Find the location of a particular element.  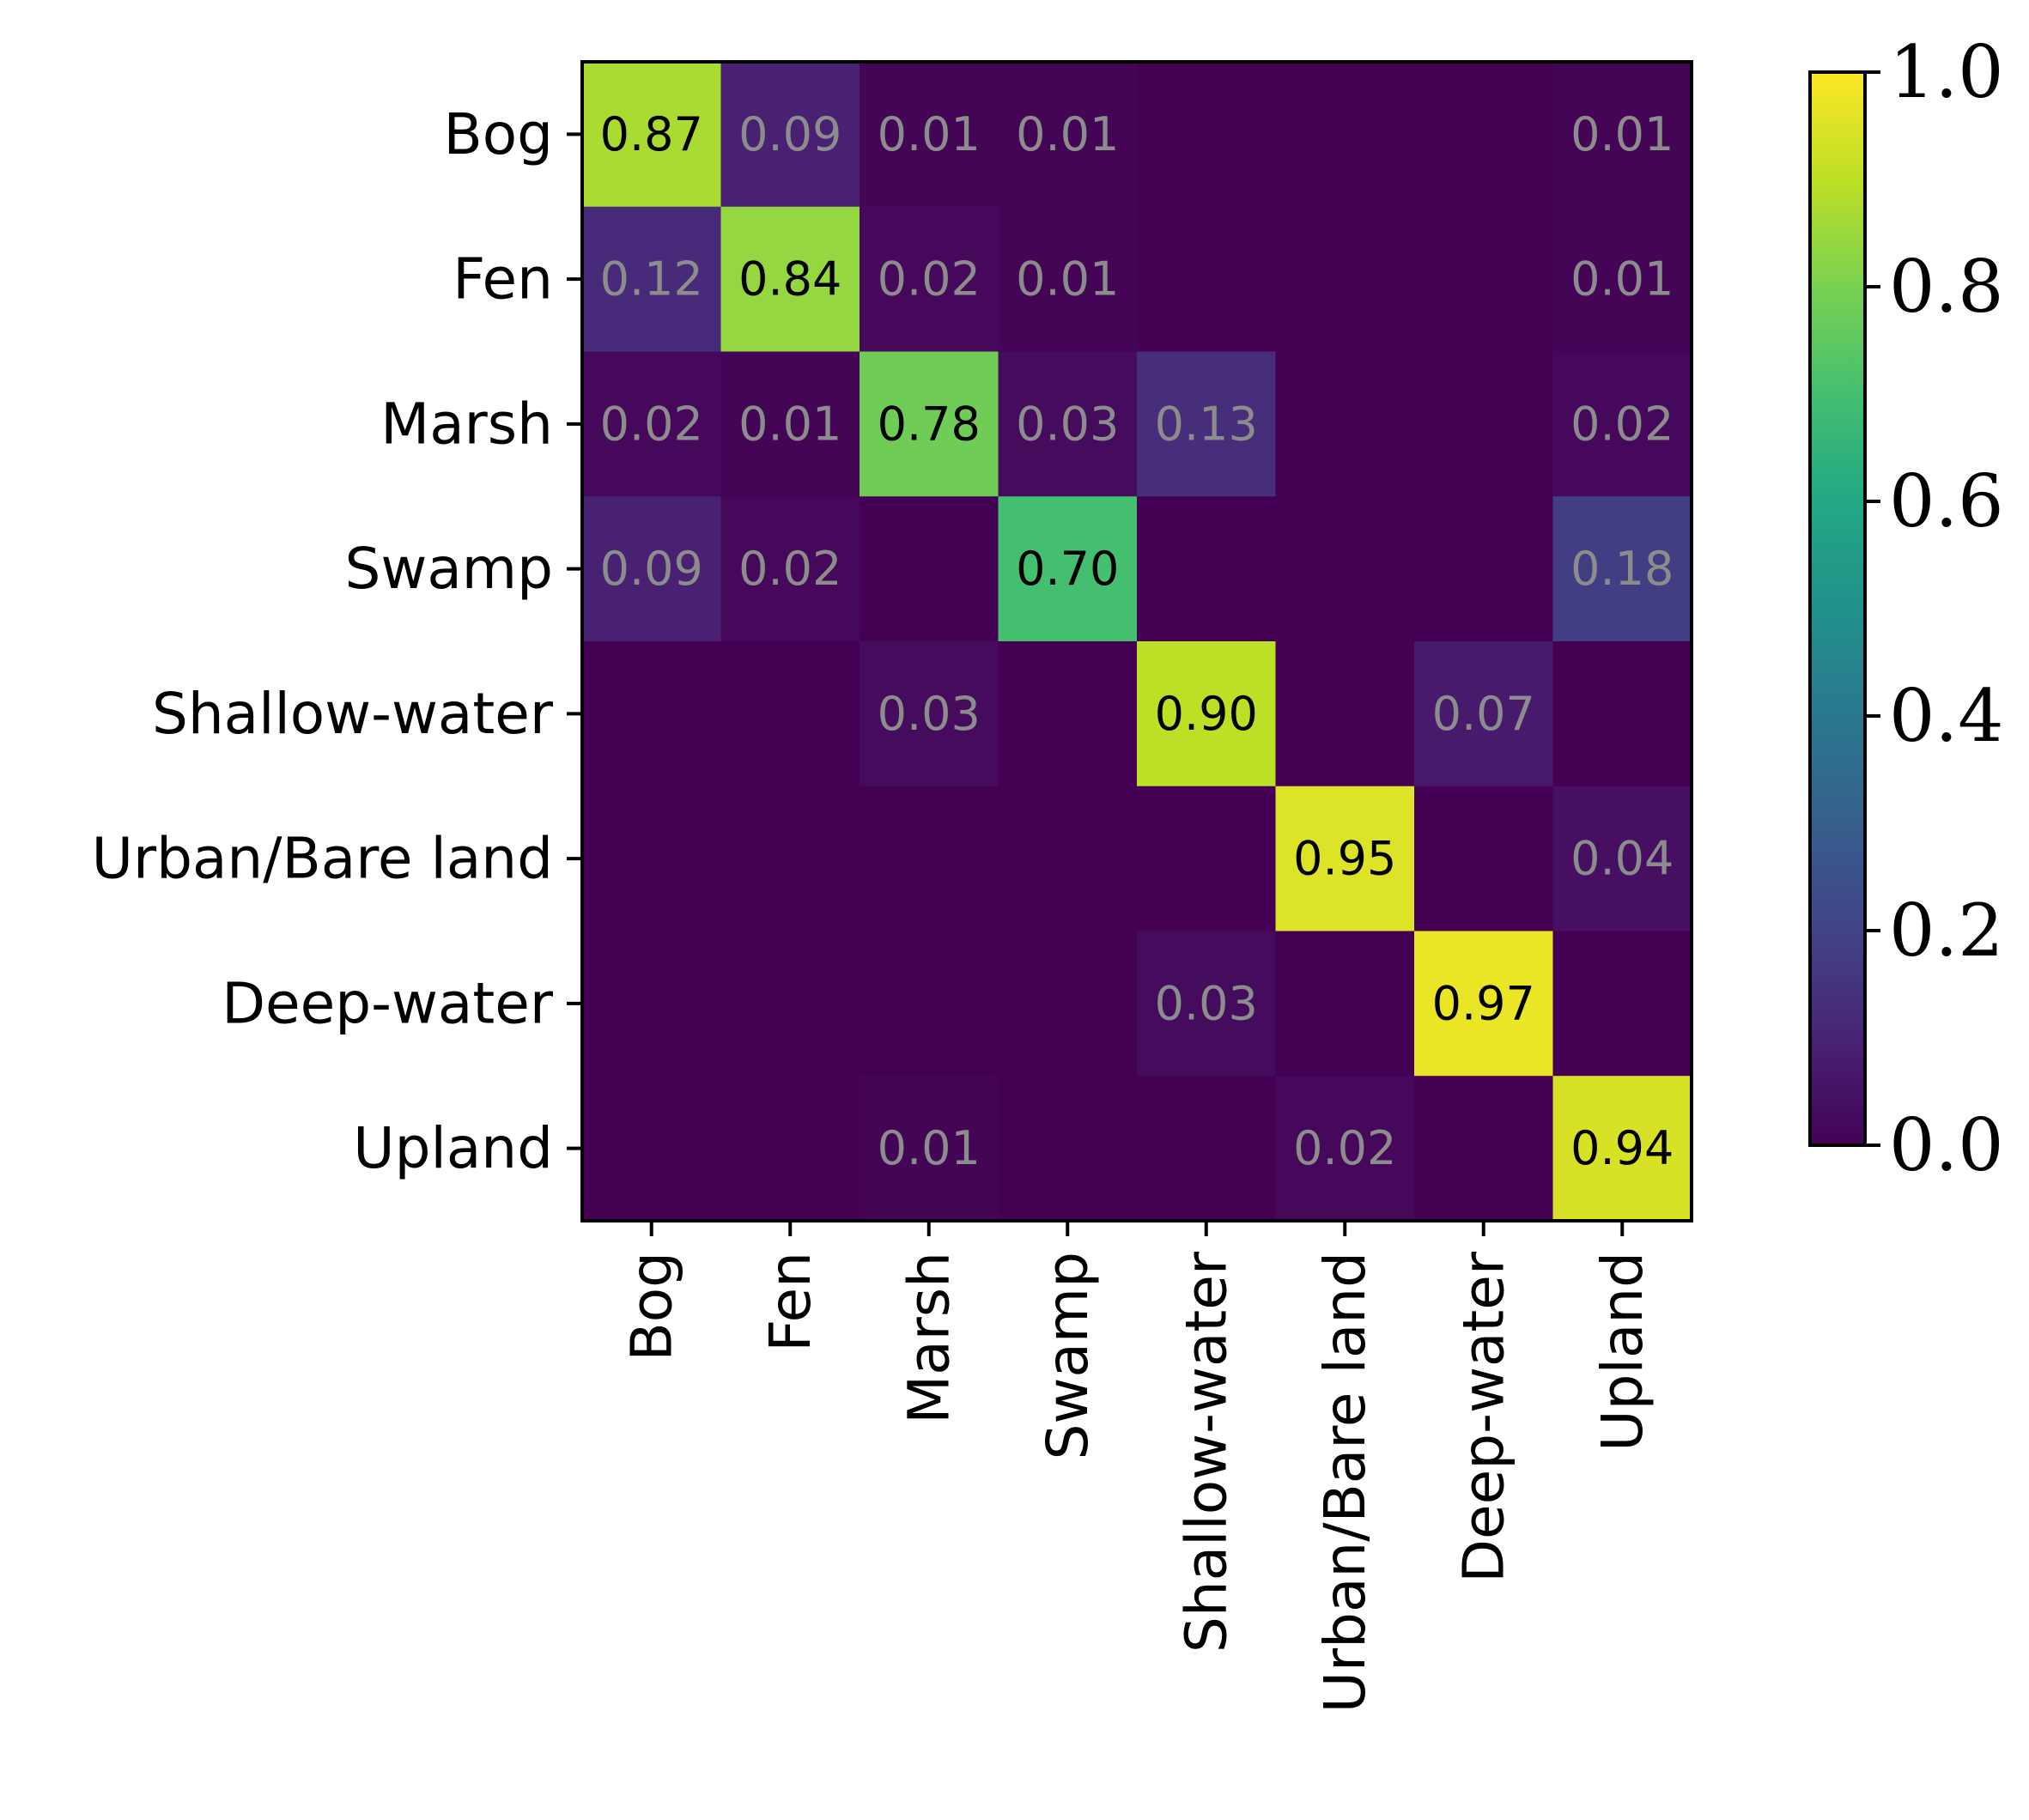

heatmap-cell-r2-c4 is located at coordinates (1207, 424).